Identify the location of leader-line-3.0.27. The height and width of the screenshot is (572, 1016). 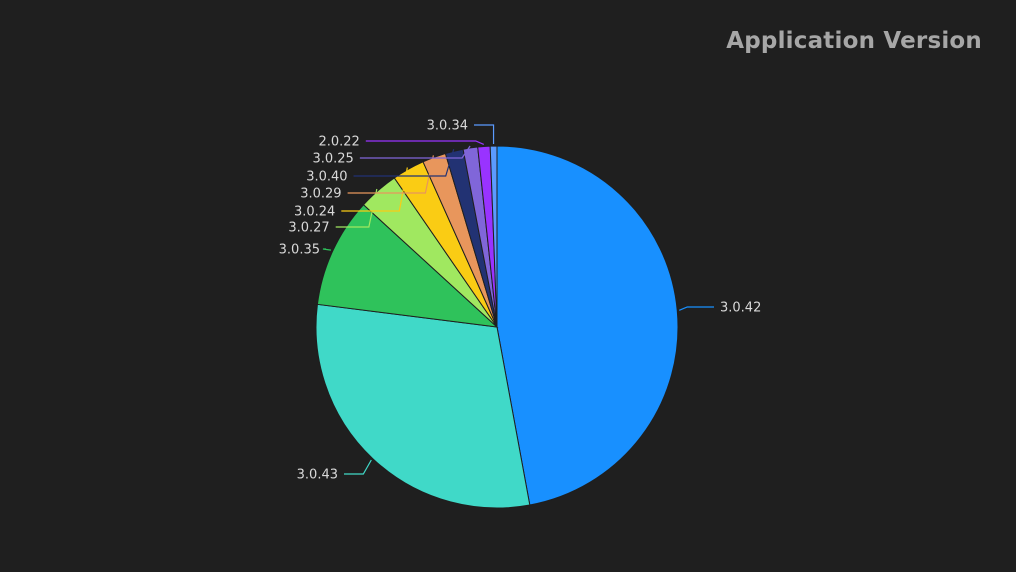
(356, 208).